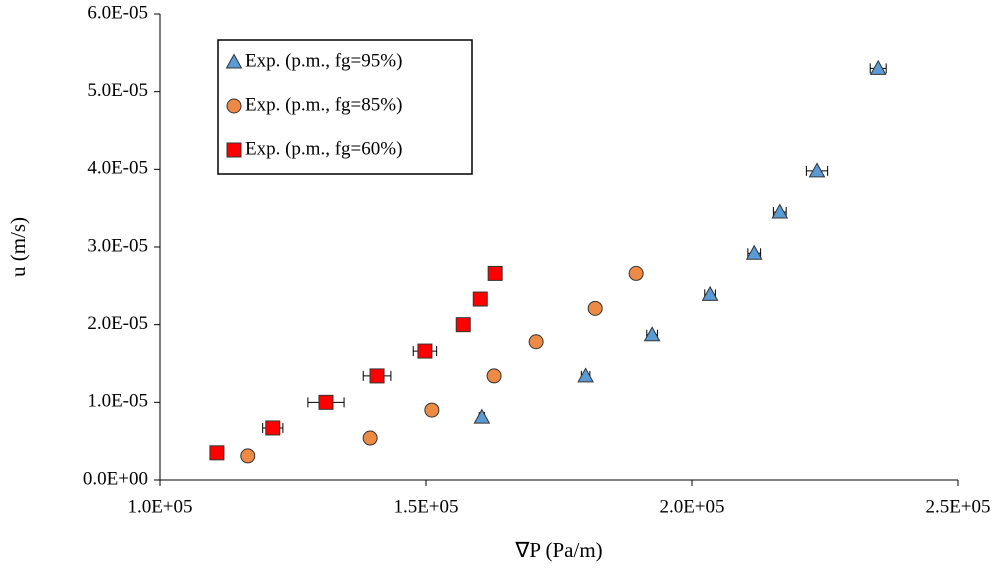 The width and height of the screenshot is (1007, 571). What do you see at coordinates (691, 506) in the screenshot?
I see `x-tick-label: 2.0E+05` at bounding box center [691, 506].